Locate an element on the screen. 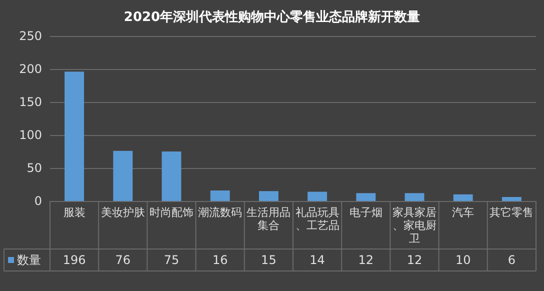  x-tick-label: 礼品玩具、工艺品 is located at coordinates (317, 219).